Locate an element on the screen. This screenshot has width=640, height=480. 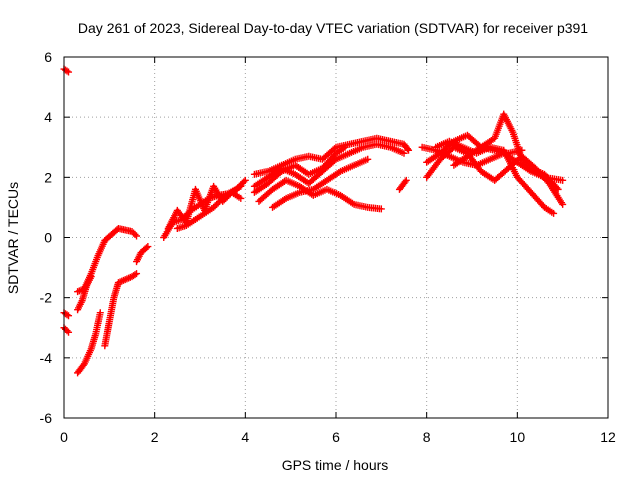
x-tick-label: 2 is located at coordinates (155, 437).